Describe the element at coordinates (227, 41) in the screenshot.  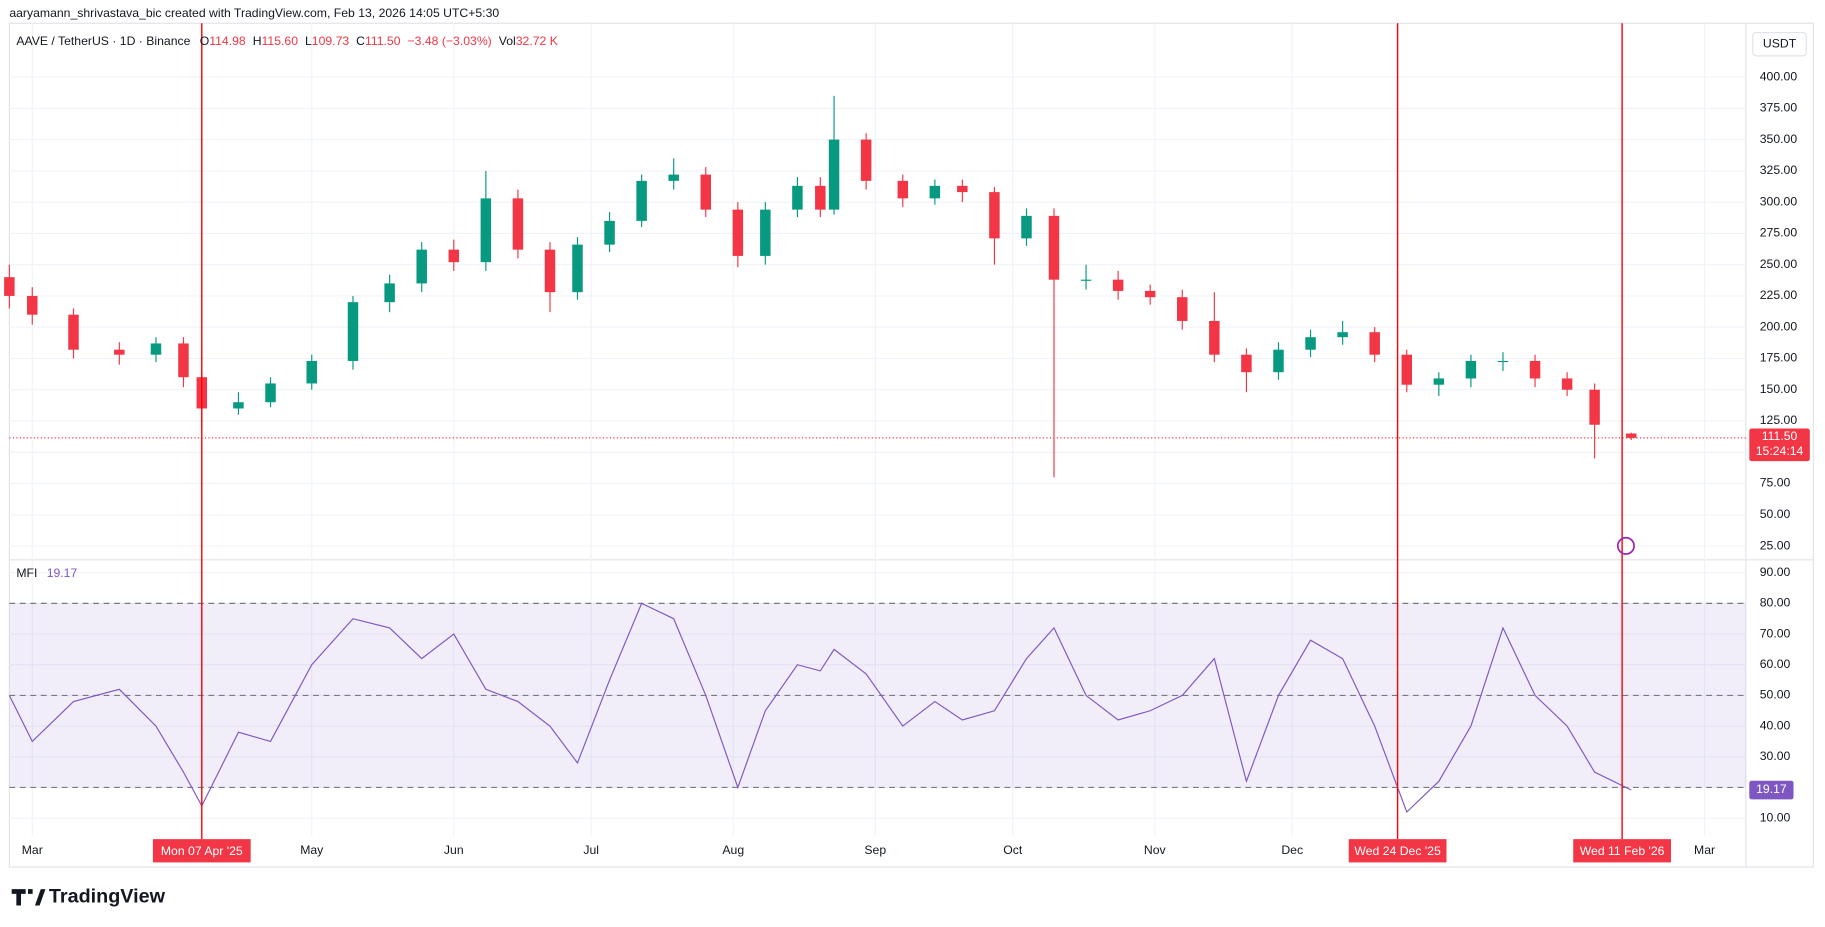
I see `legend-value: 114.98` at that location.